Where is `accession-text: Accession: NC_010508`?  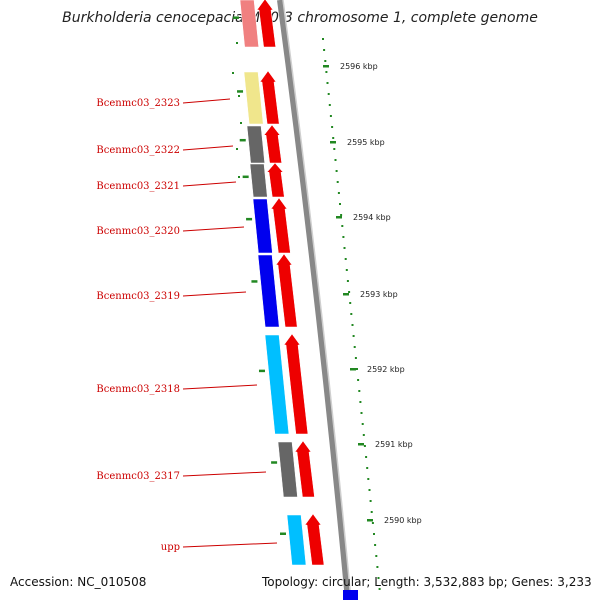
accession-text: Accession: NC_010508 is located at coordinates (78, 582).